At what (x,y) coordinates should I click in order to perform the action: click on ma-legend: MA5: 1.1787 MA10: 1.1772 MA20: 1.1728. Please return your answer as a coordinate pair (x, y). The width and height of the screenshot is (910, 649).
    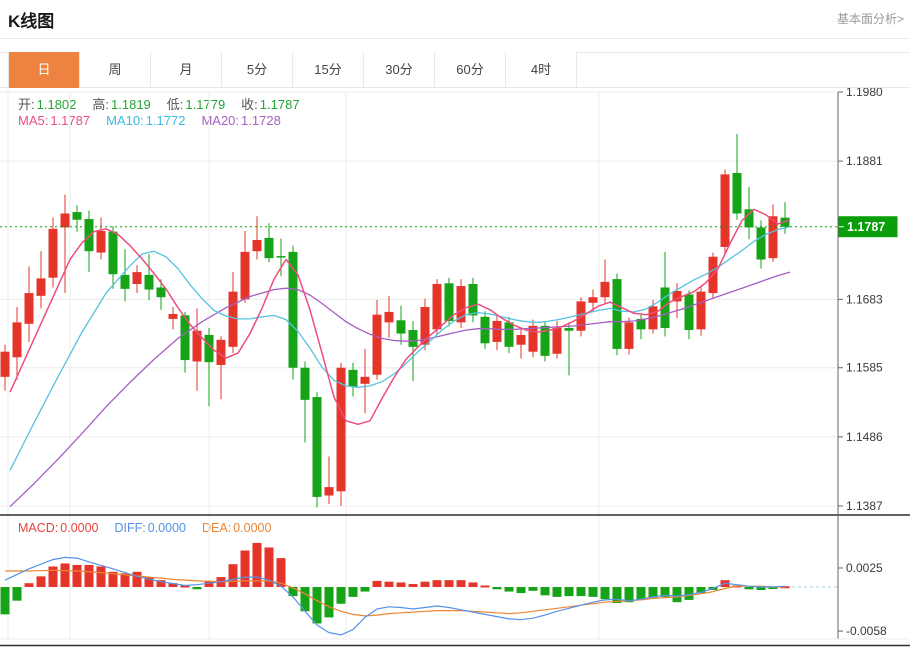
    Looking at the image, I should click on (157, 120).